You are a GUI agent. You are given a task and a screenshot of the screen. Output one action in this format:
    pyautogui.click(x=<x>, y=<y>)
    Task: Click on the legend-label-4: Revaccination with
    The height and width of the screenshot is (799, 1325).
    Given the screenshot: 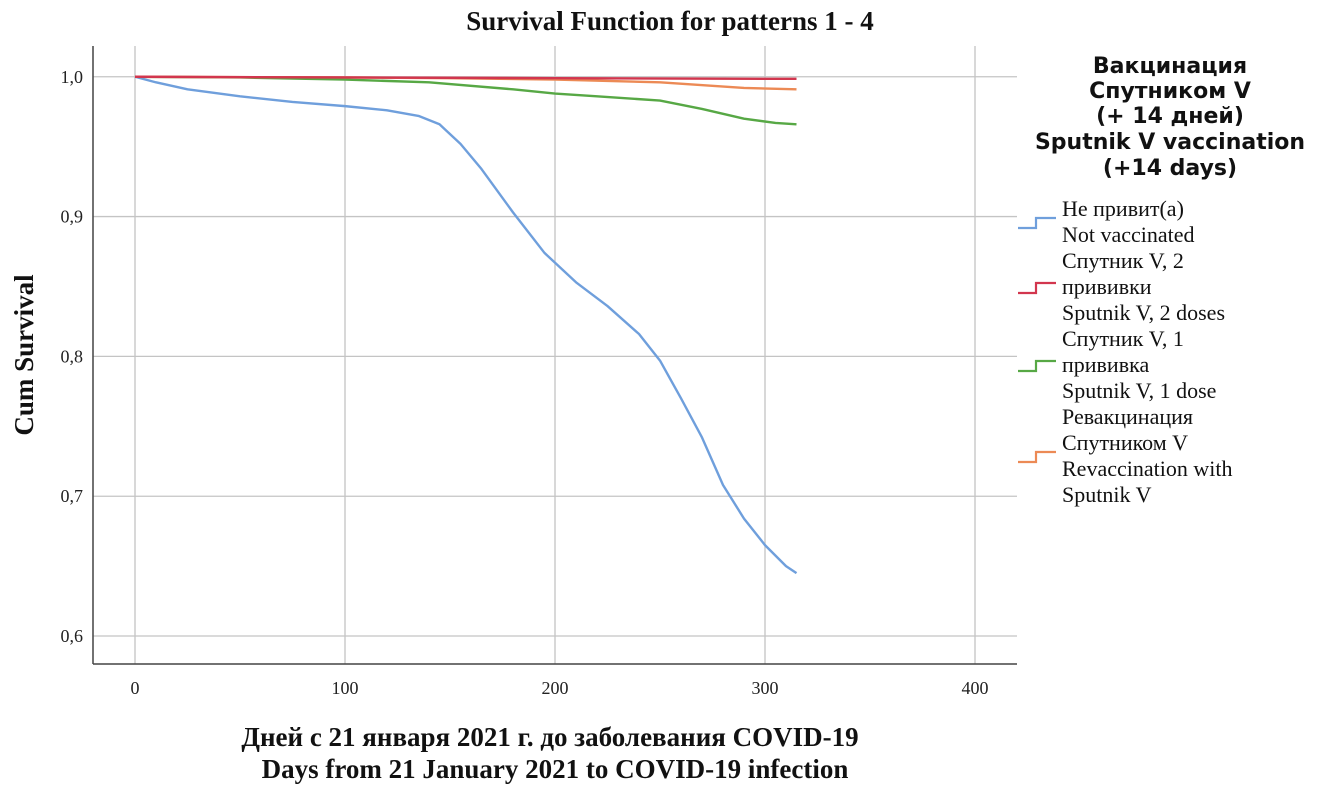 What is the action you would take?
    pyautogui.click(x=1147, y=468)
    